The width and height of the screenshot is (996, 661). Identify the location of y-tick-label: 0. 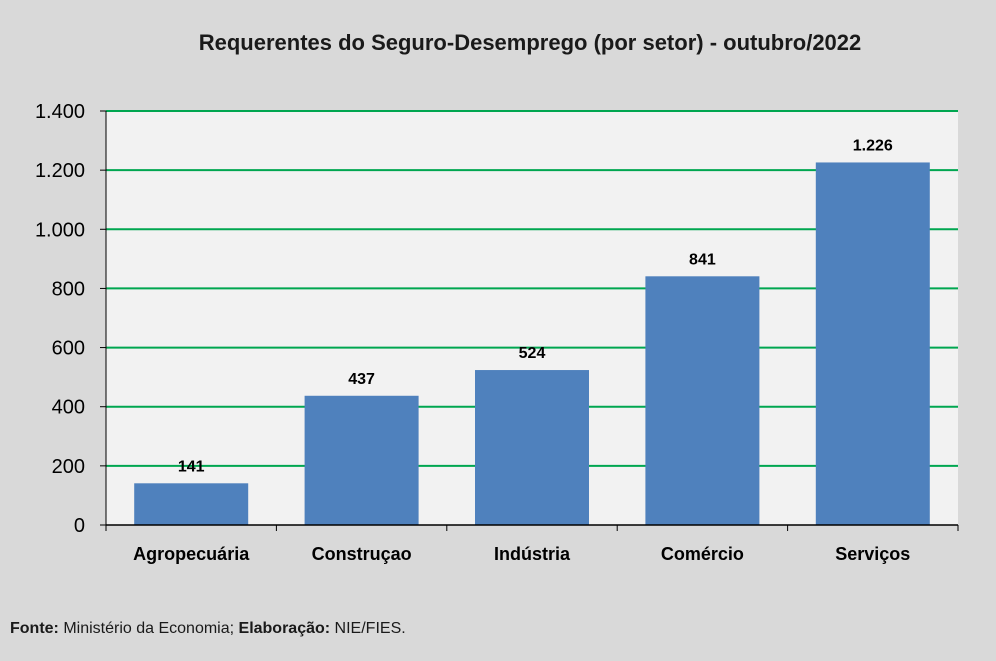
(79, 526).